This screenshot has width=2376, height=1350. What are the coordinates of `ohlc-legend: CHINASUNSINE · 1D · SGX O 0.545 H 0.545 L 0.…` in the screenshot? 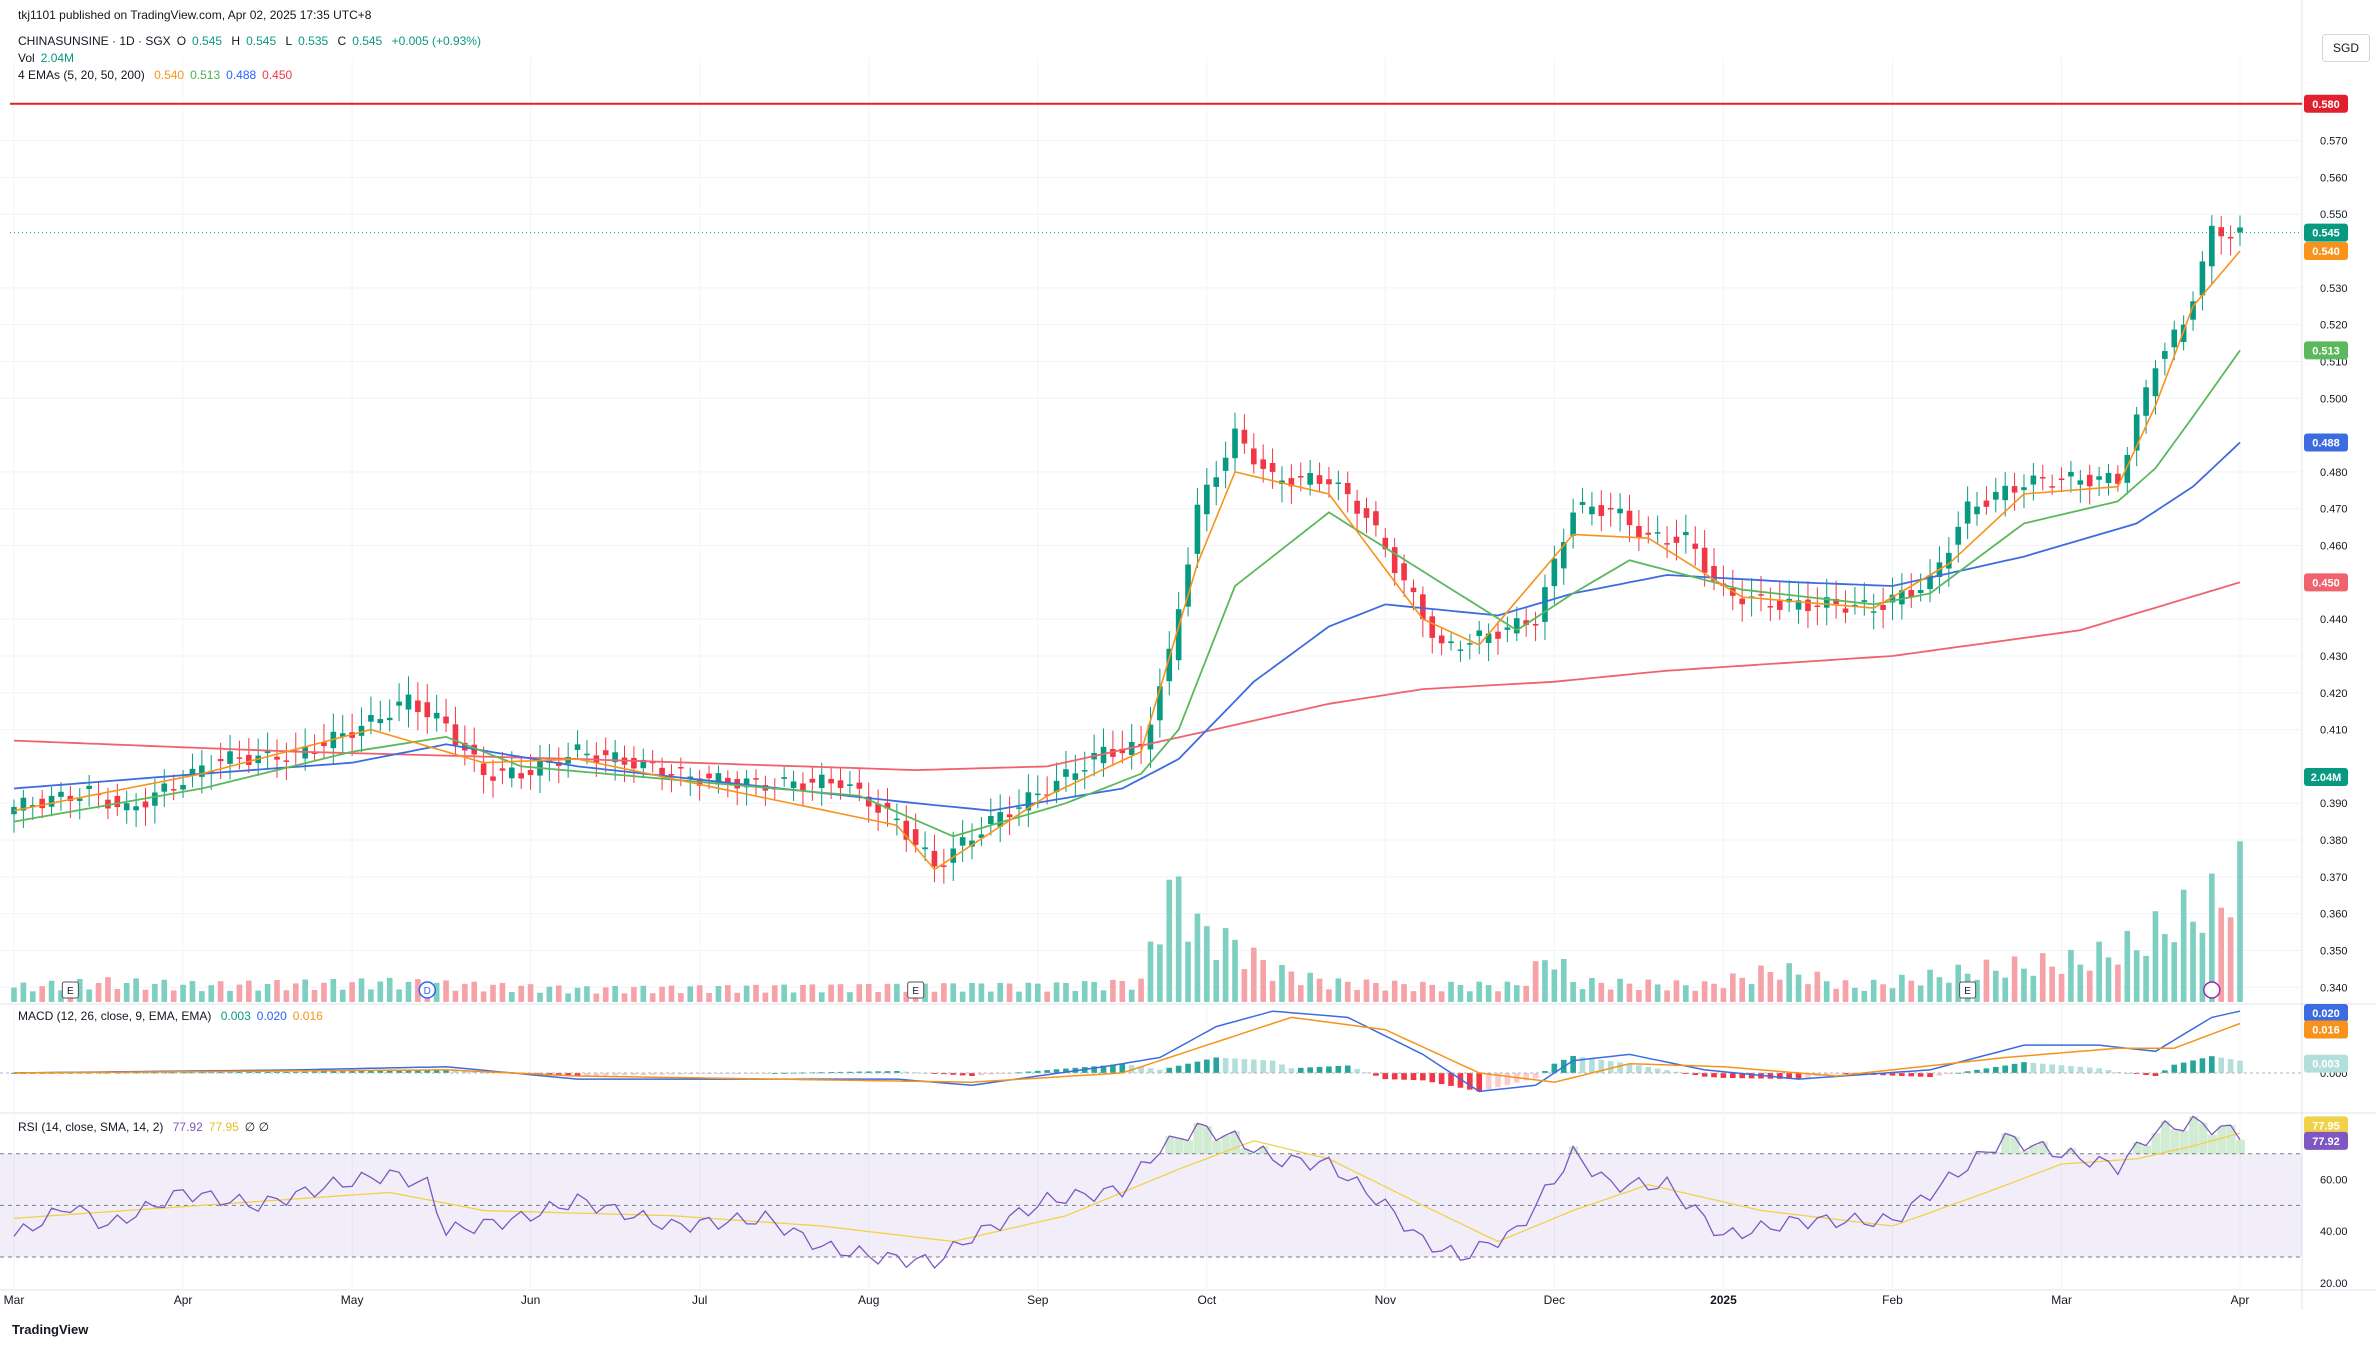 It's located at (249, 41).